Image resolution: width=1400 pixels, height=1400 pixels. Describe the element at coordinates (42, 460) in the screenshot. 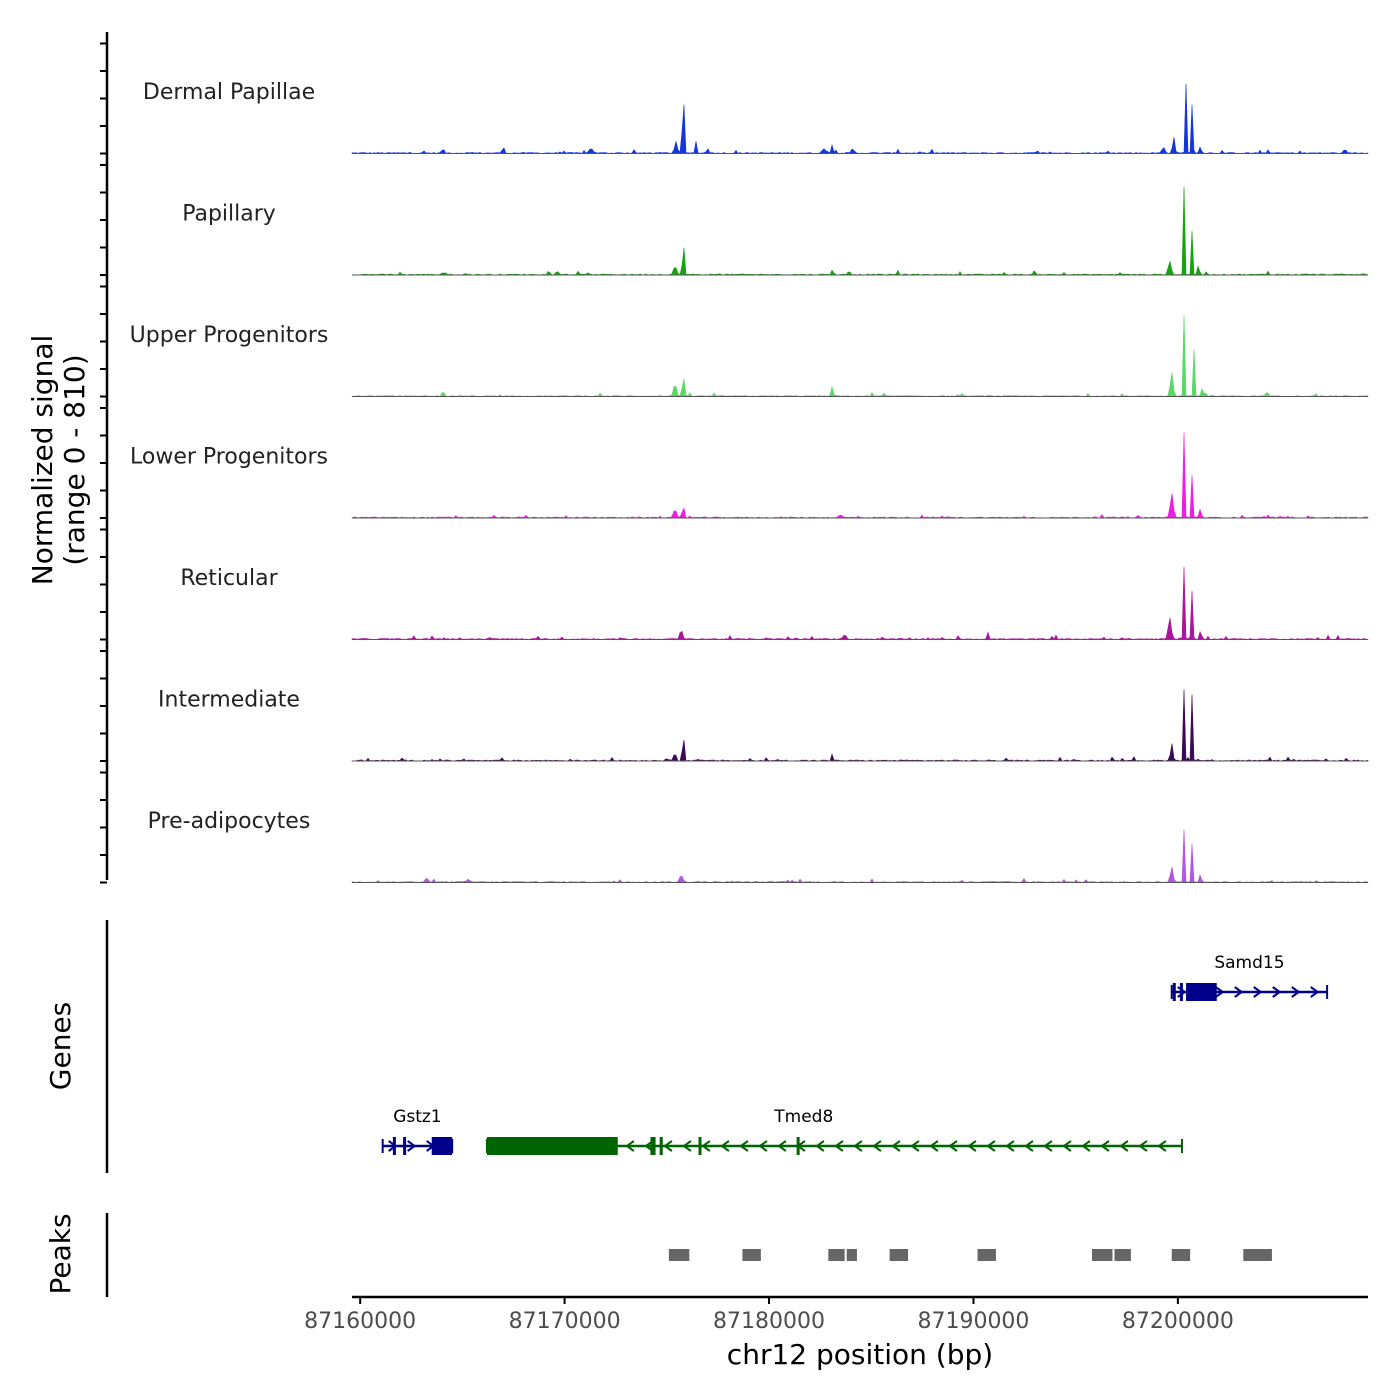

I see `y-axis-title: Normalized signal` at that location.